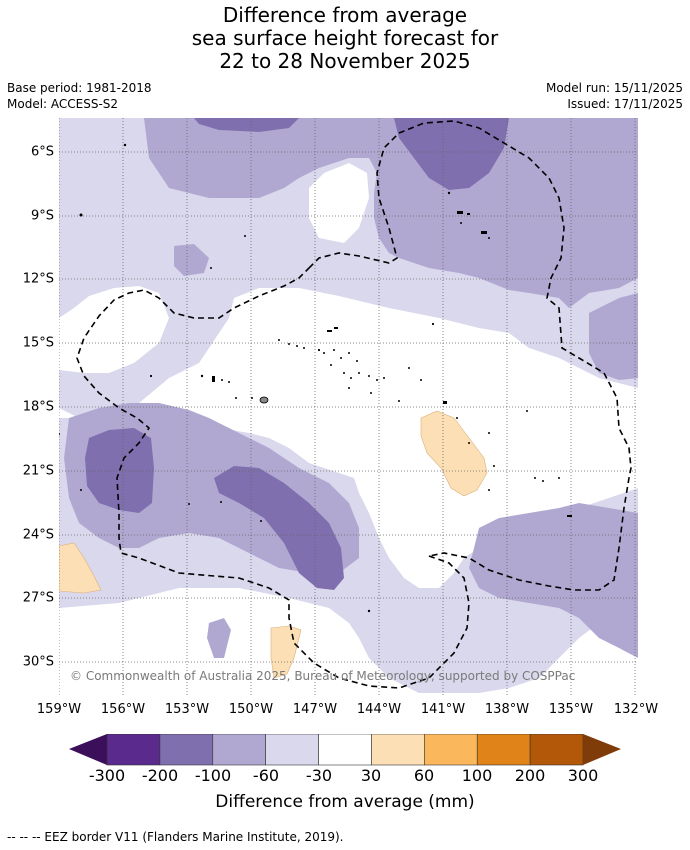 The image size is (690, 850). I want to click on colorbar-label: Difference from average (mm), so click(345, 802).